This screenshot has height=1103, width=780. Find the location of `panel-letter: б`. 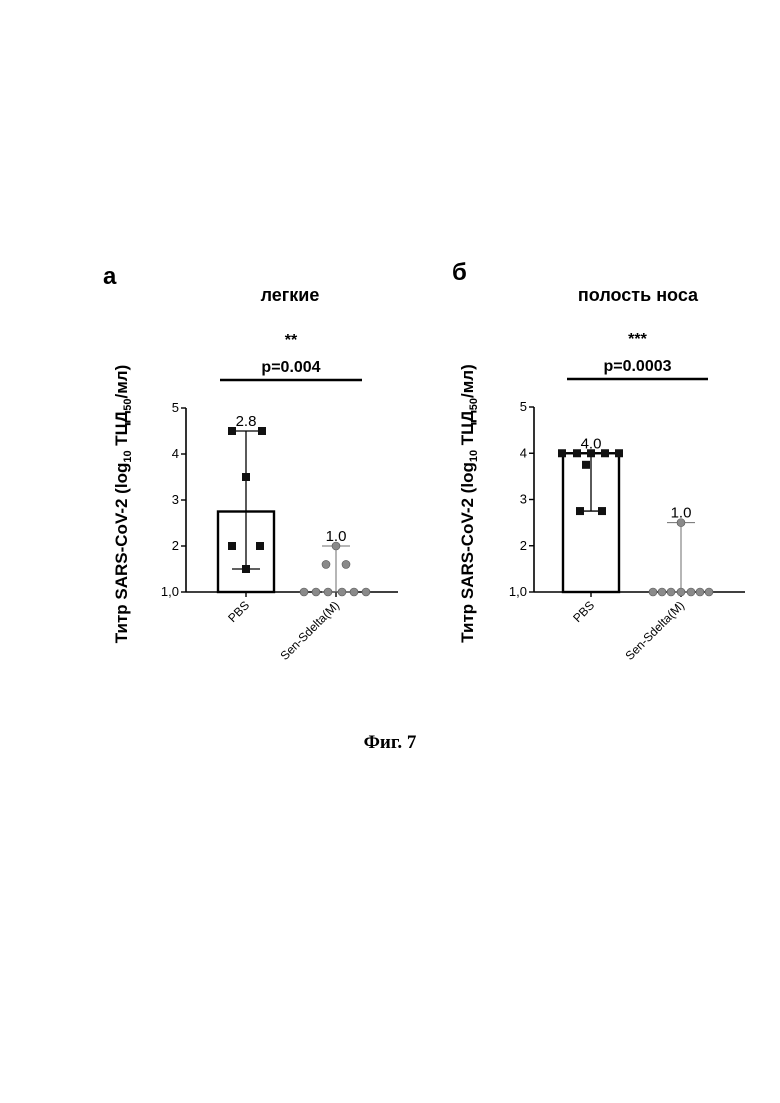

panel-letter: б is located at coordinates (459, 272).